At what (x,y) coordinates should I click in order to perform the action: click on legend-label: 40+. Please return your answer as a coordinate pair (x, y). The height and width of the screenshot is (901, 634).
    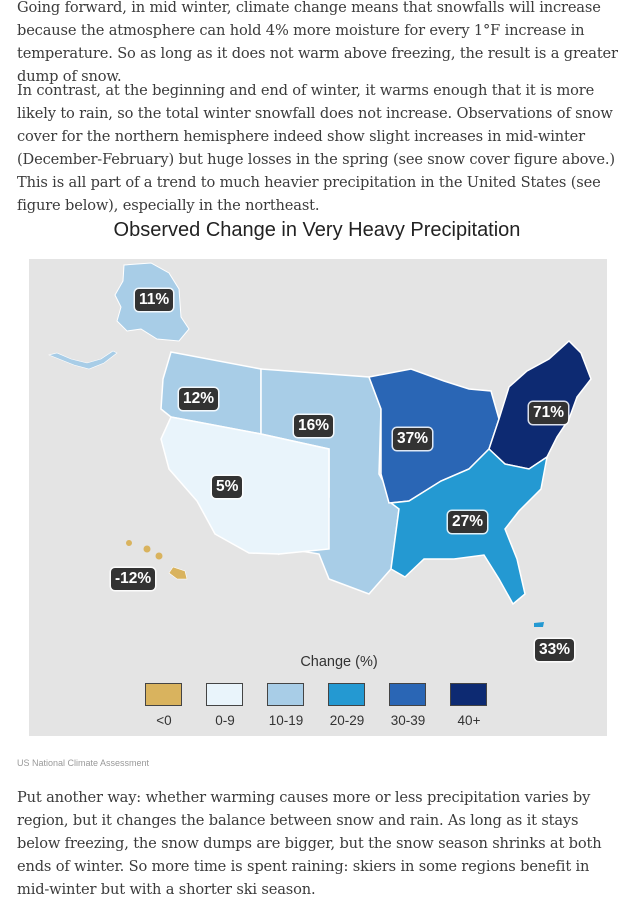
    Looking at the image, I should click on (469, 720).